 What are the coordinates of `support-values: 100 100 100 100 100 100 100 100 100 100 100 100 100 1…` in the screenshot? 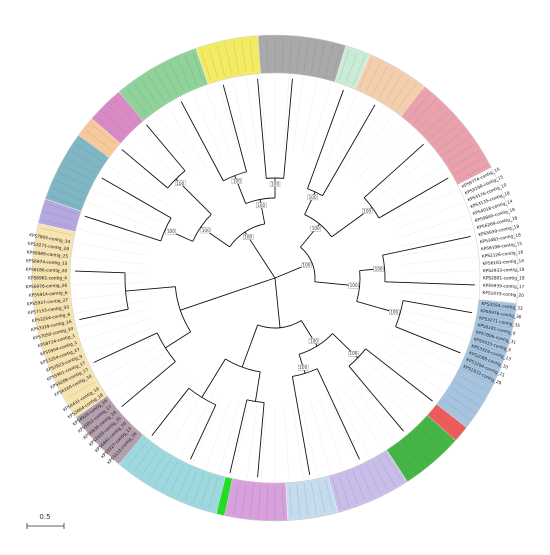 It's located at (282, 274).